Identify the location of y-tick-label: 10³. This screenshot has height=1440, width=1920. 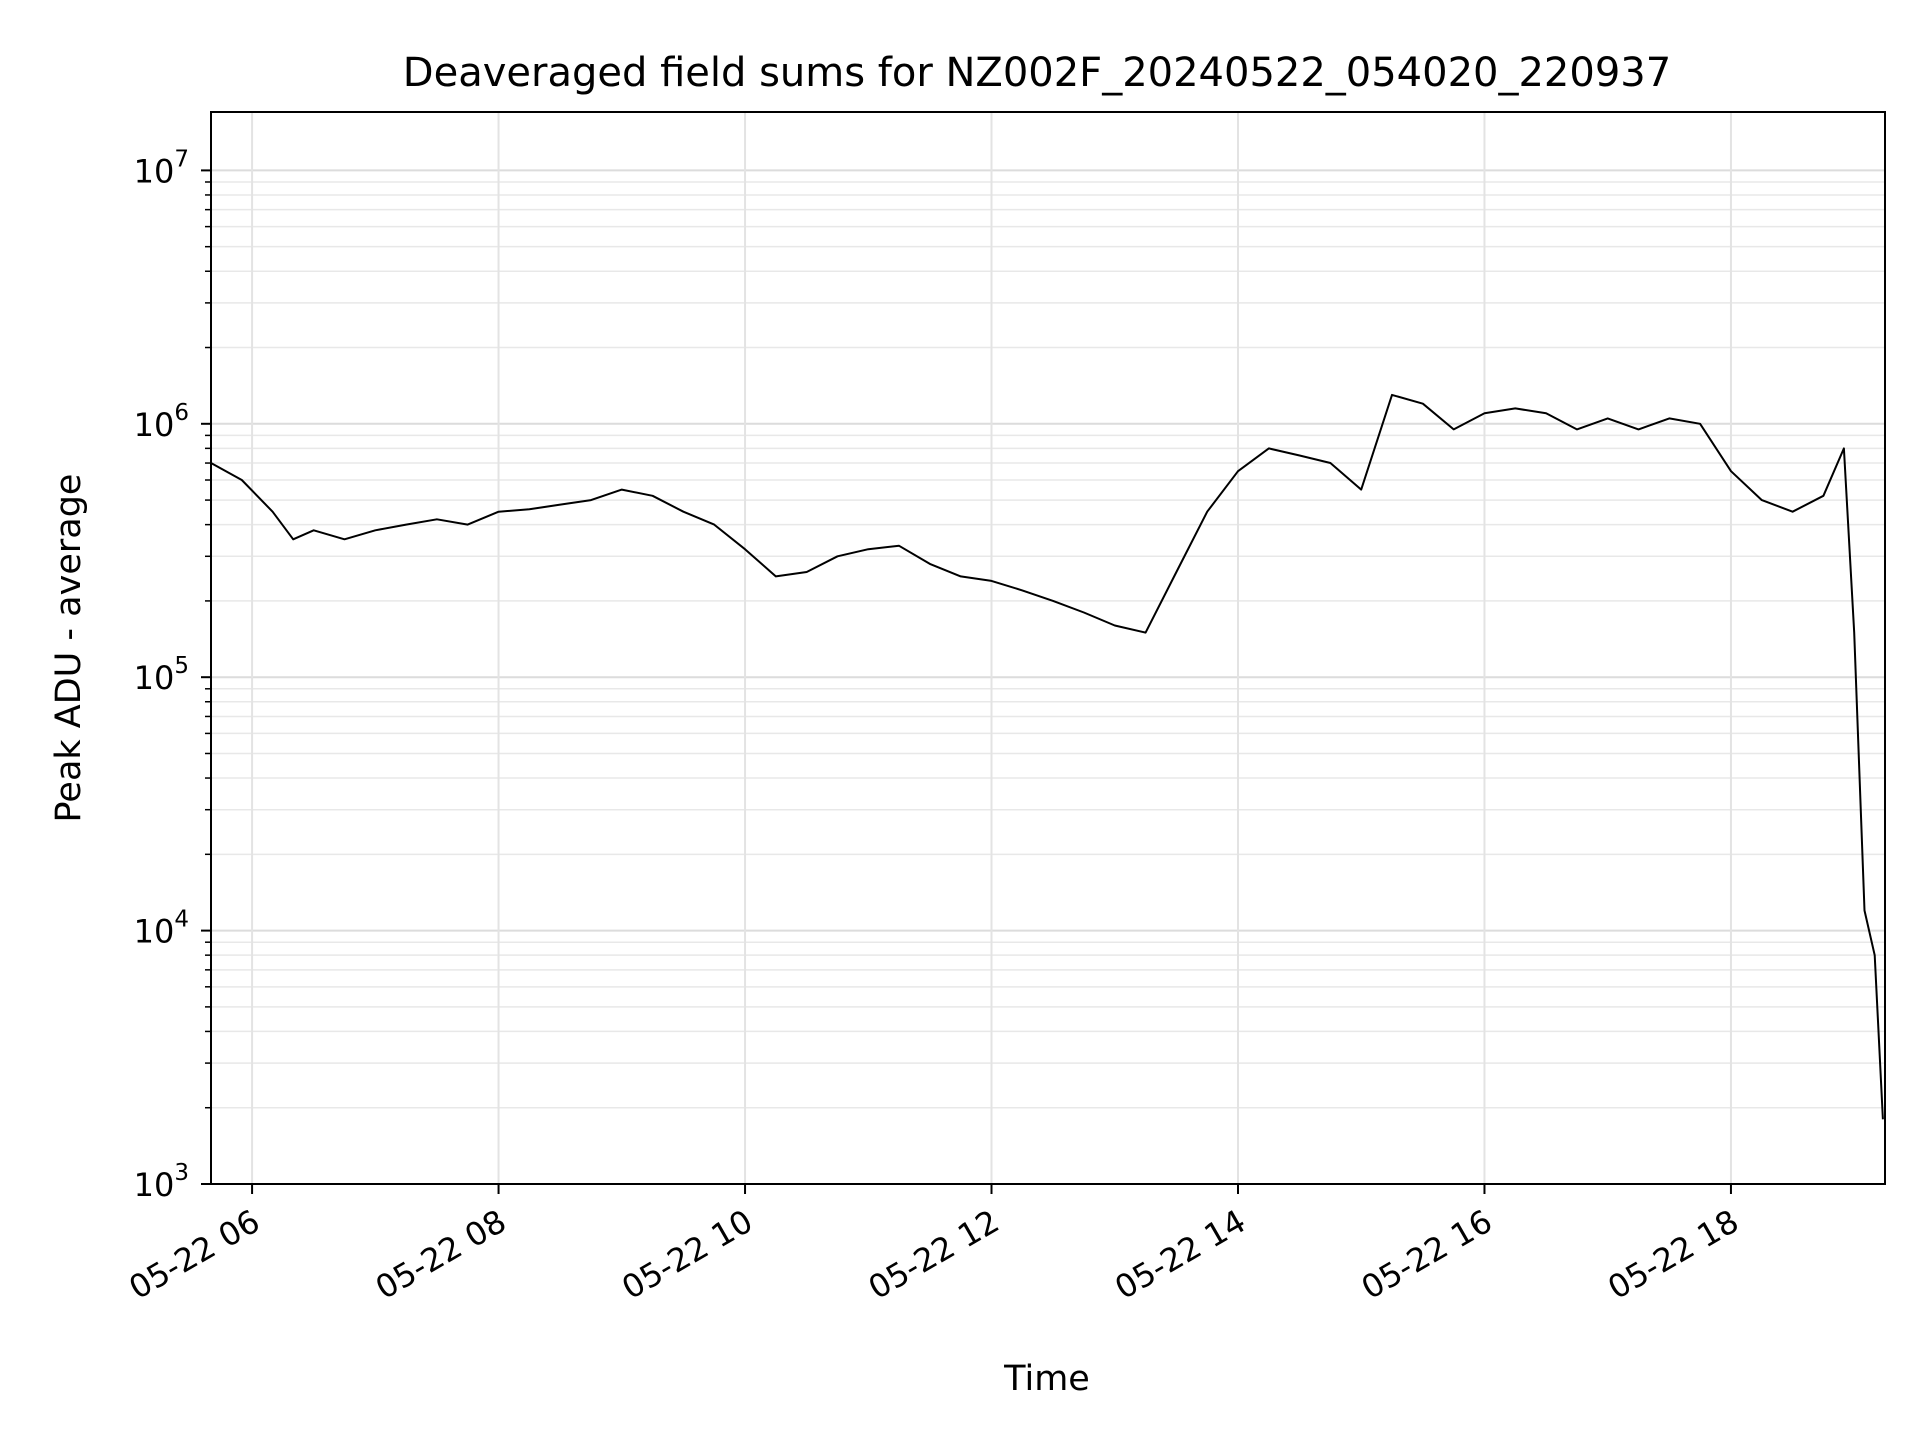
(161, 1182).